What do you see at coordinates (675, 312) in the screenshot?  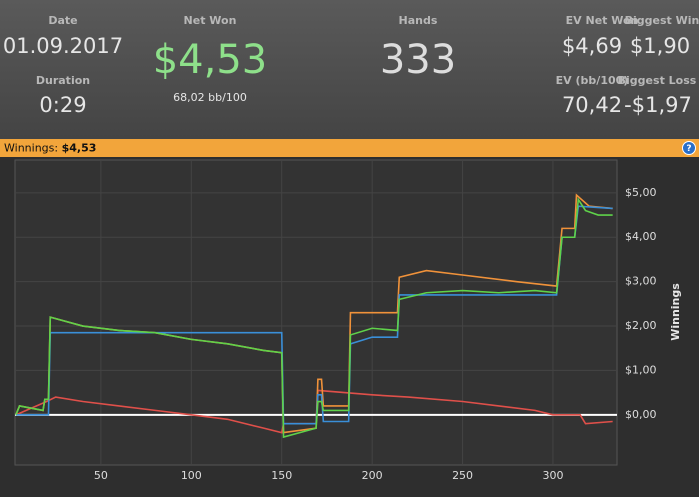 I see `y-axis-label: Winnings` at bounding box center [675, 312].